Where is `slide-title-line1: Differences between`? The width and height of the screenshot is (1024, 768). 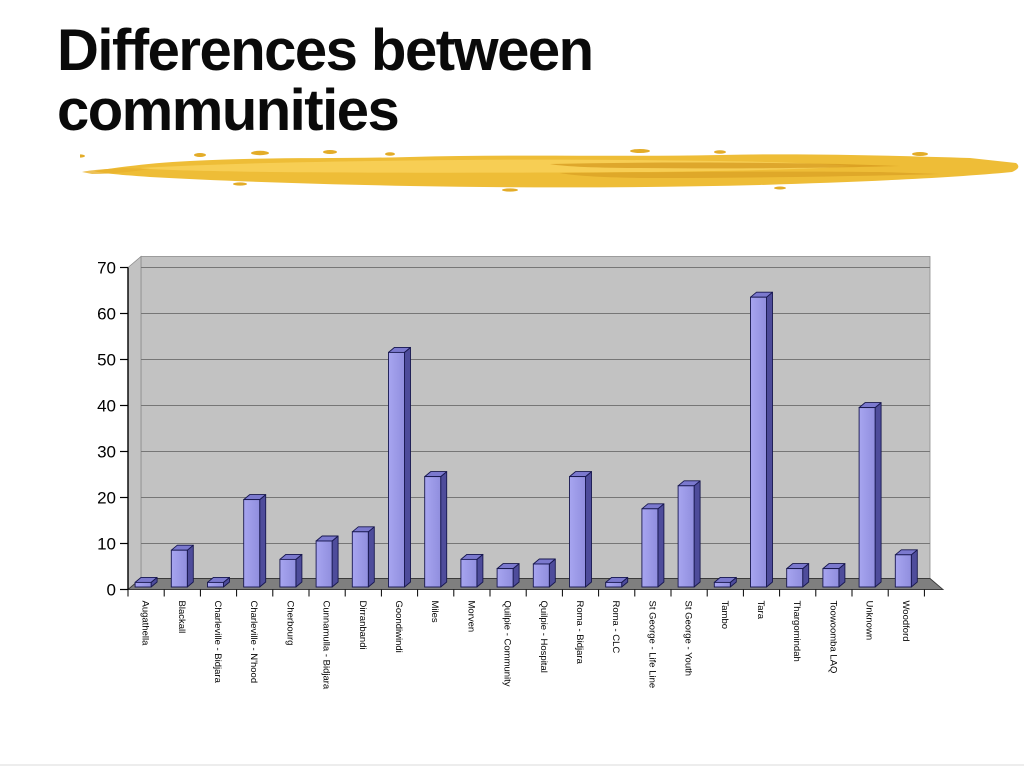 slide-title-line1: Differences between is located at coordinates (325, 50).